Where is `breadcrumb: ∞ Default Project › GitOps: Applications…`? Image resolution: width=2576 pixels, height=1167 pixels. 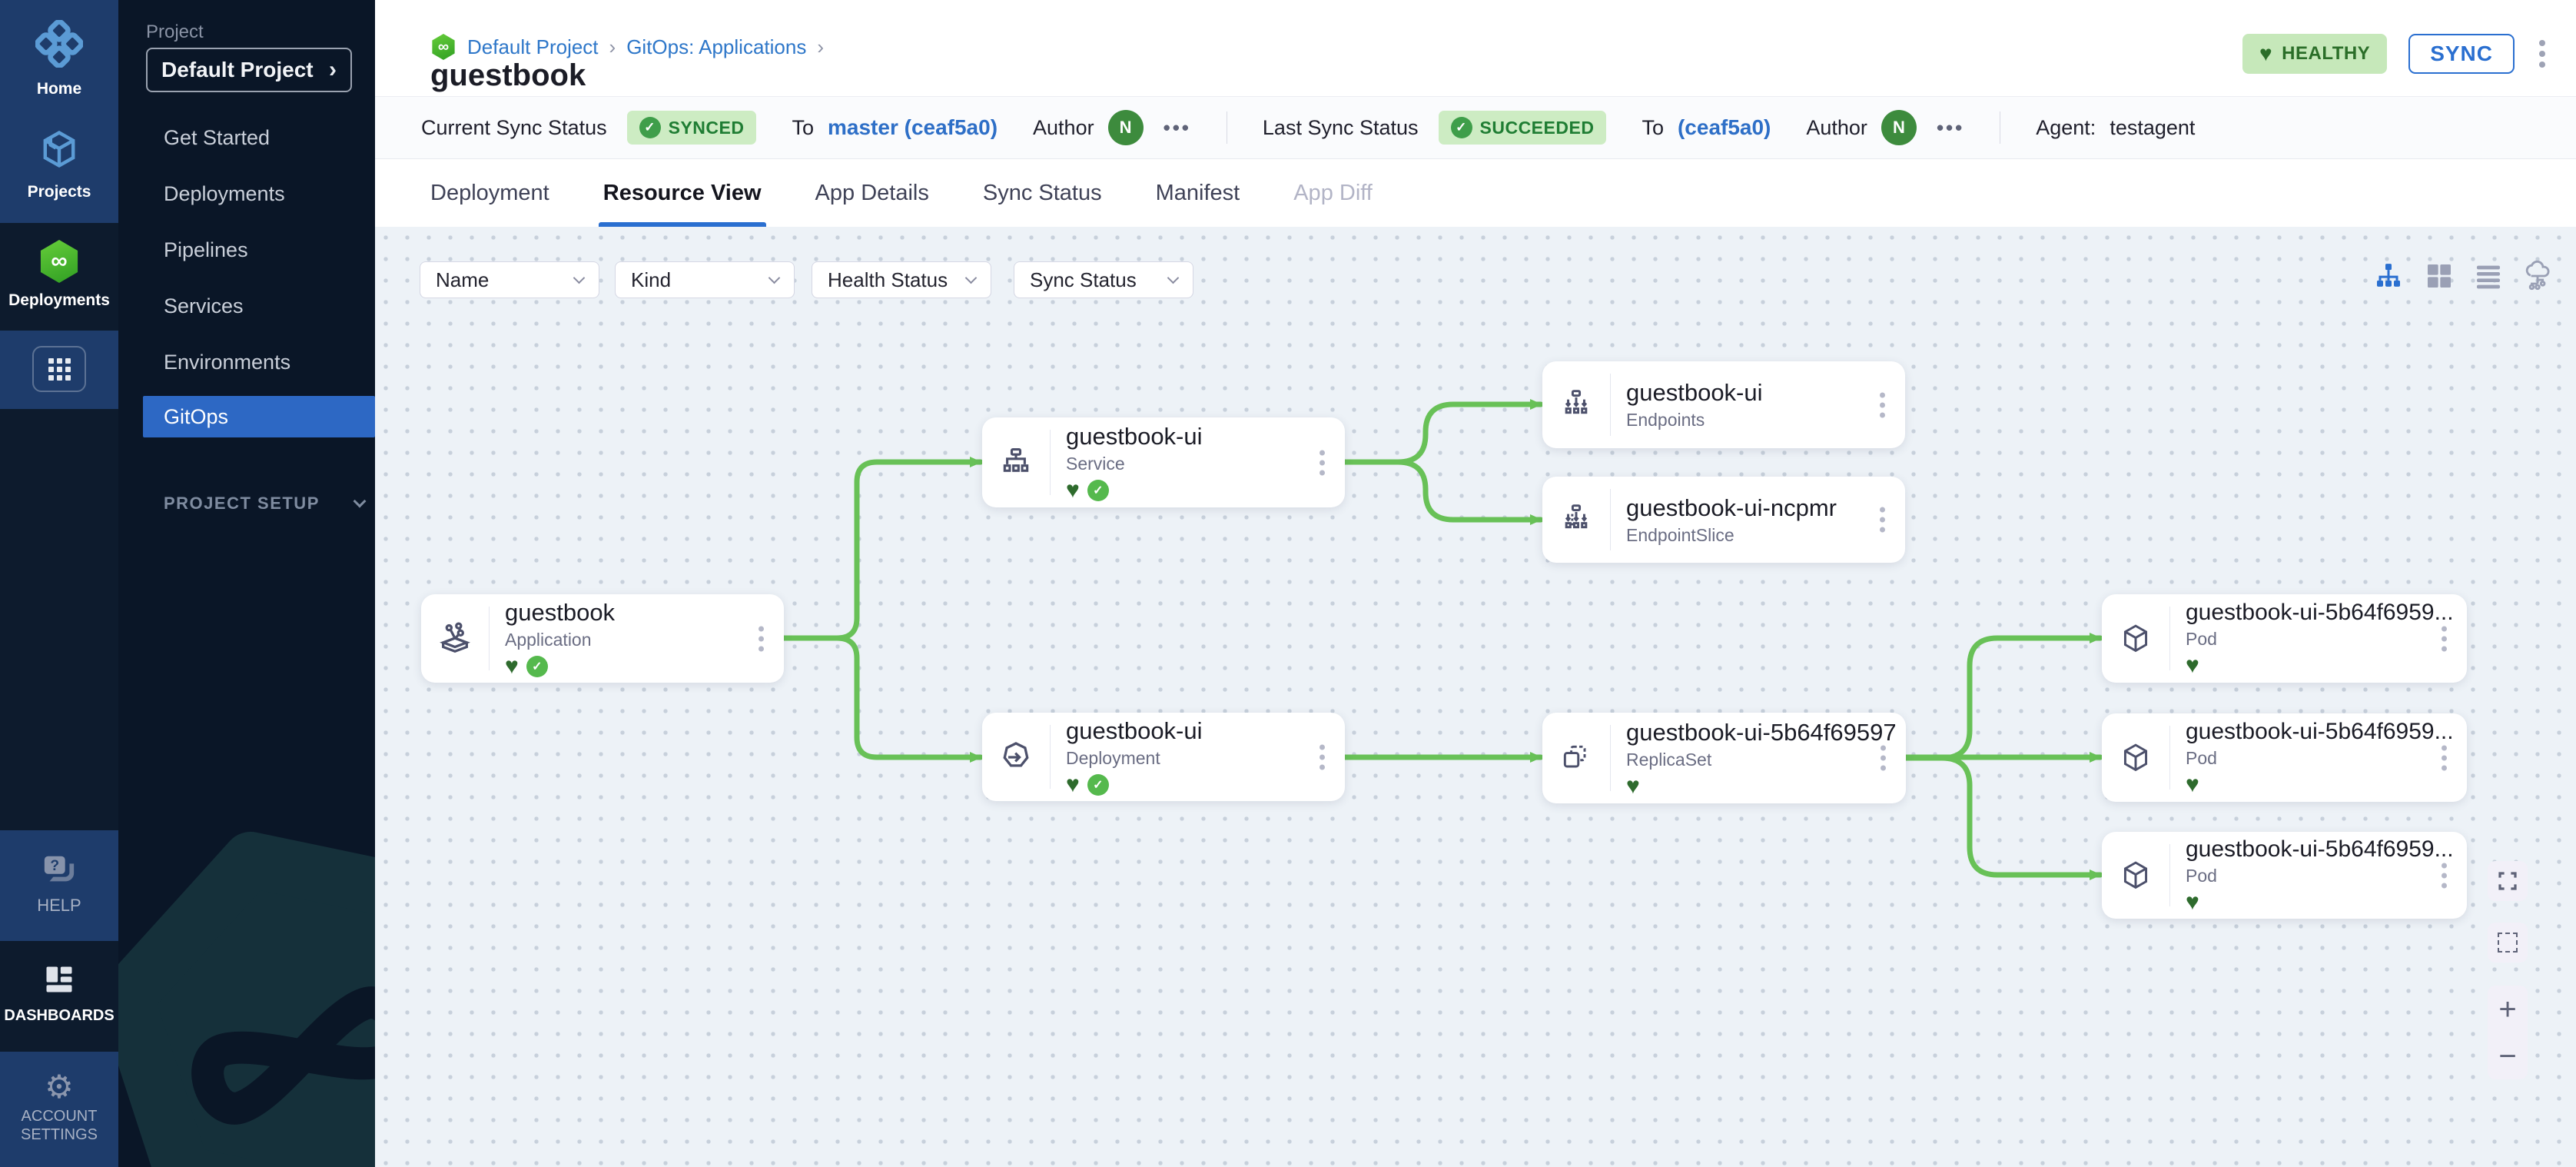
breadcrumb: ∞ Default Project › GitOps: Applications… is located at coordinates (627, 47).